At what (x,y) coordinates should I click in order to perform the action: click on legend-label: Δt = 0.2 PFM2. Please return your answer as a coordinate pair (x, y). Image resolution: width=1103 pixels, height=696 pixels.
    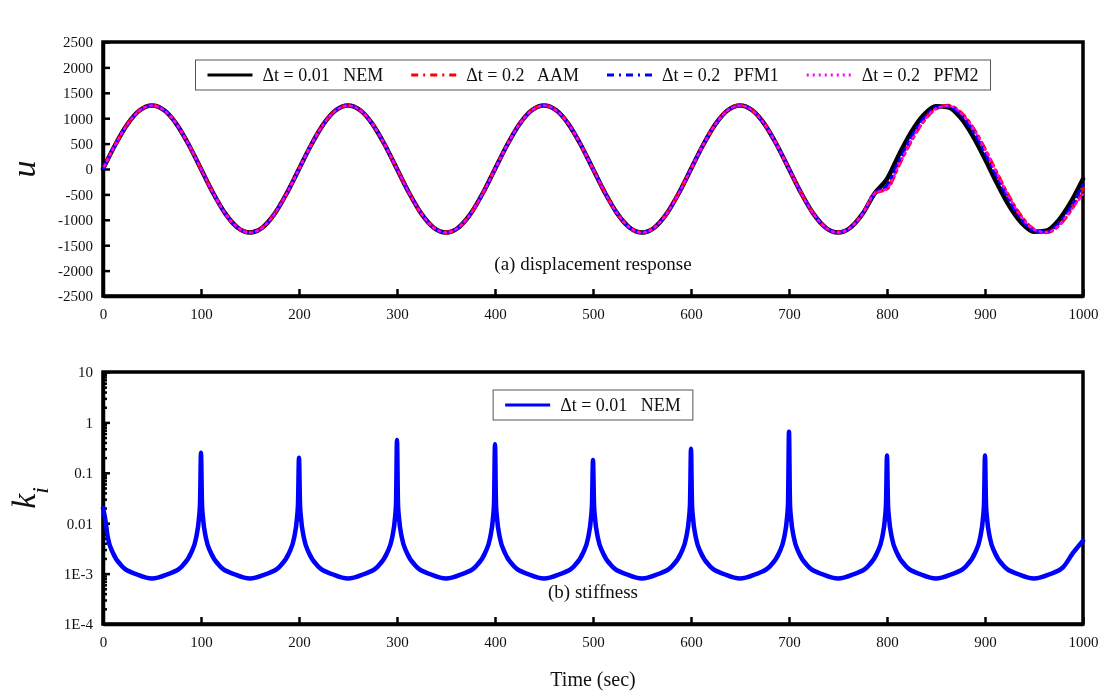
    Looking at the image, I should click on (920, 75).